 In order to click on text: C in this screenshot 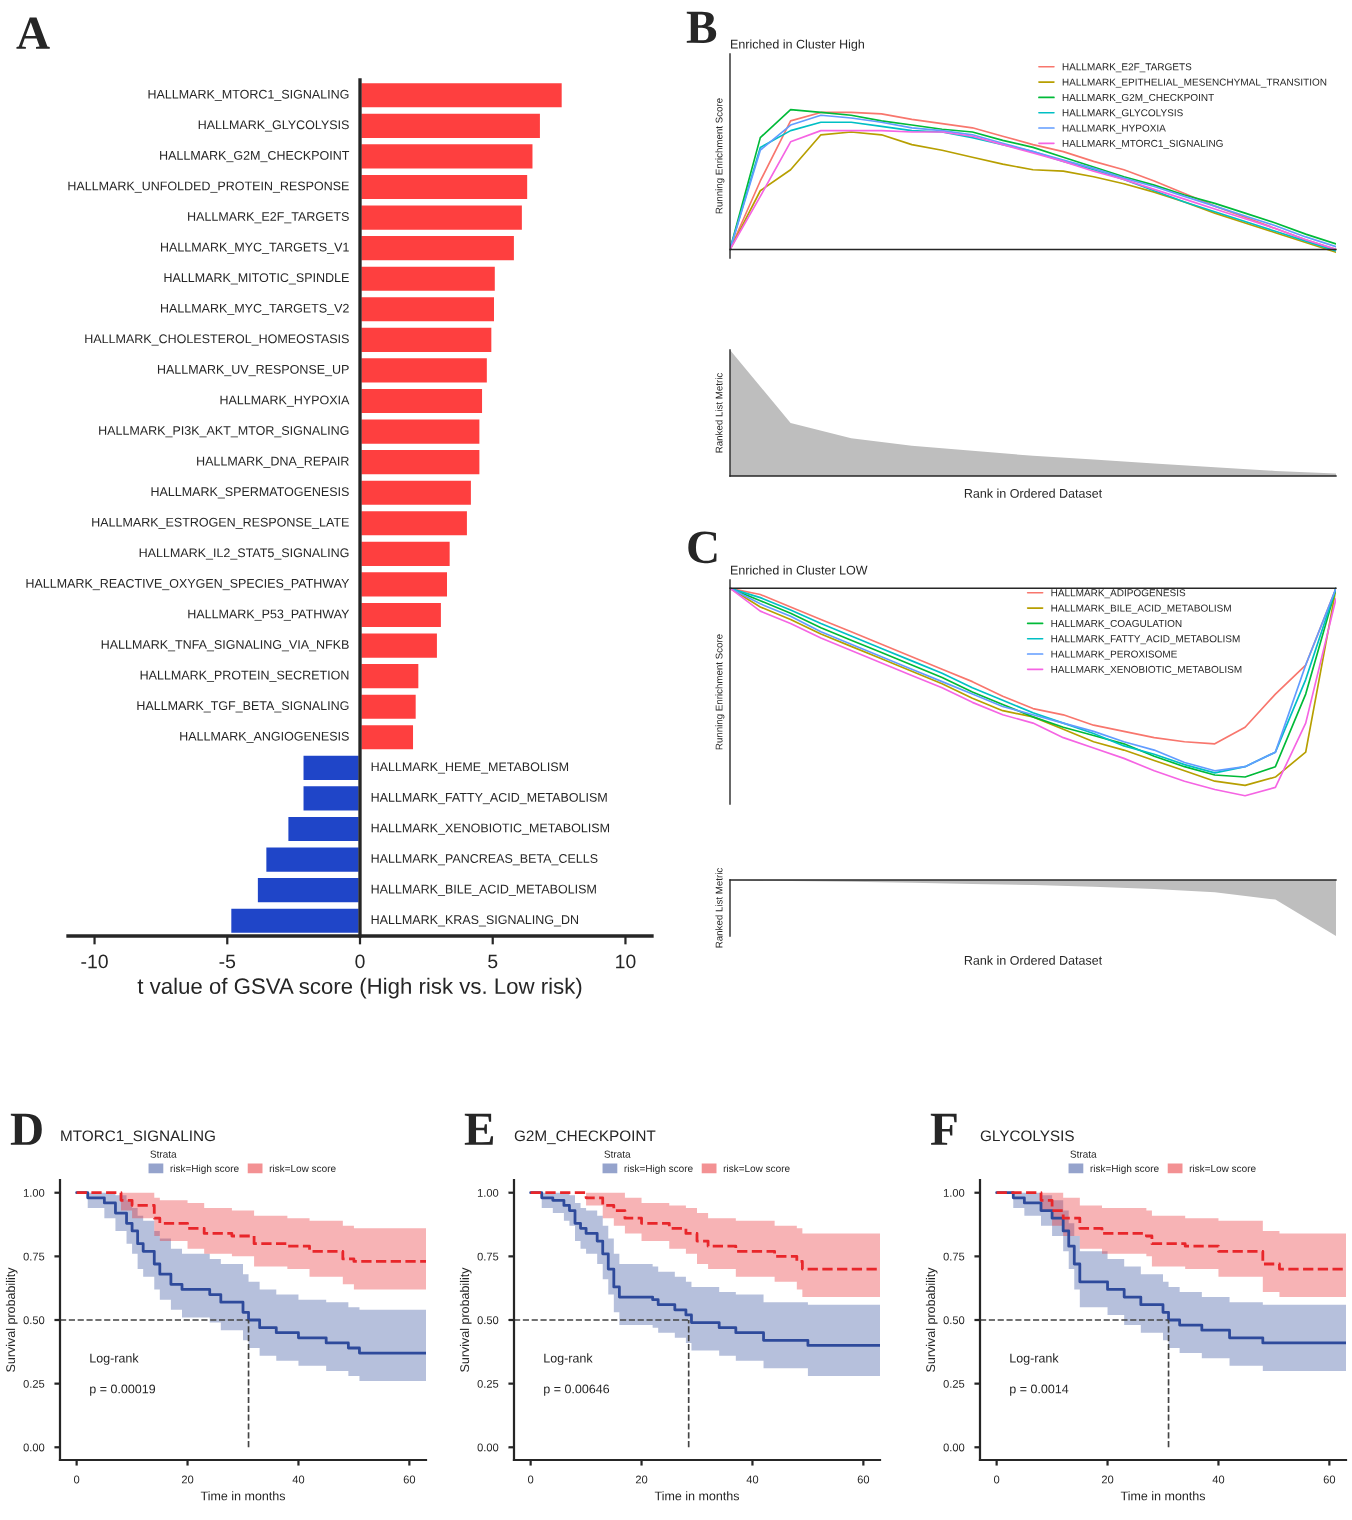, I will do `click(702, 547)`.